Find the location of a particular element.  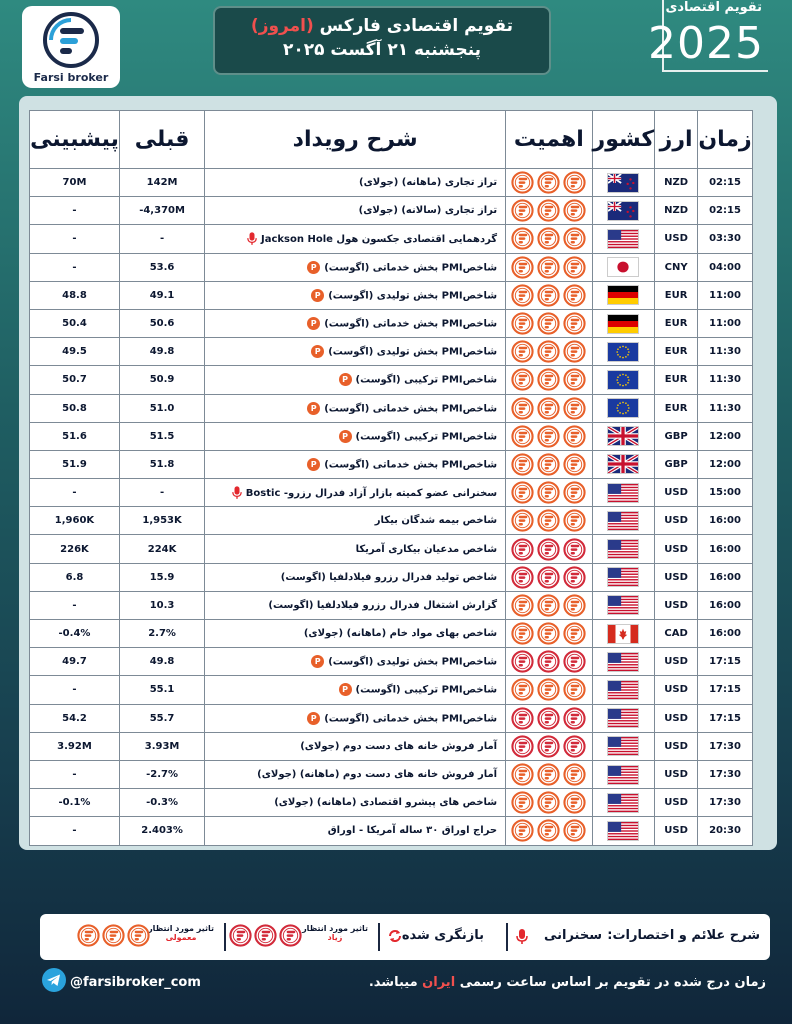

legend-high-icons is located at coordinates (265, 935).